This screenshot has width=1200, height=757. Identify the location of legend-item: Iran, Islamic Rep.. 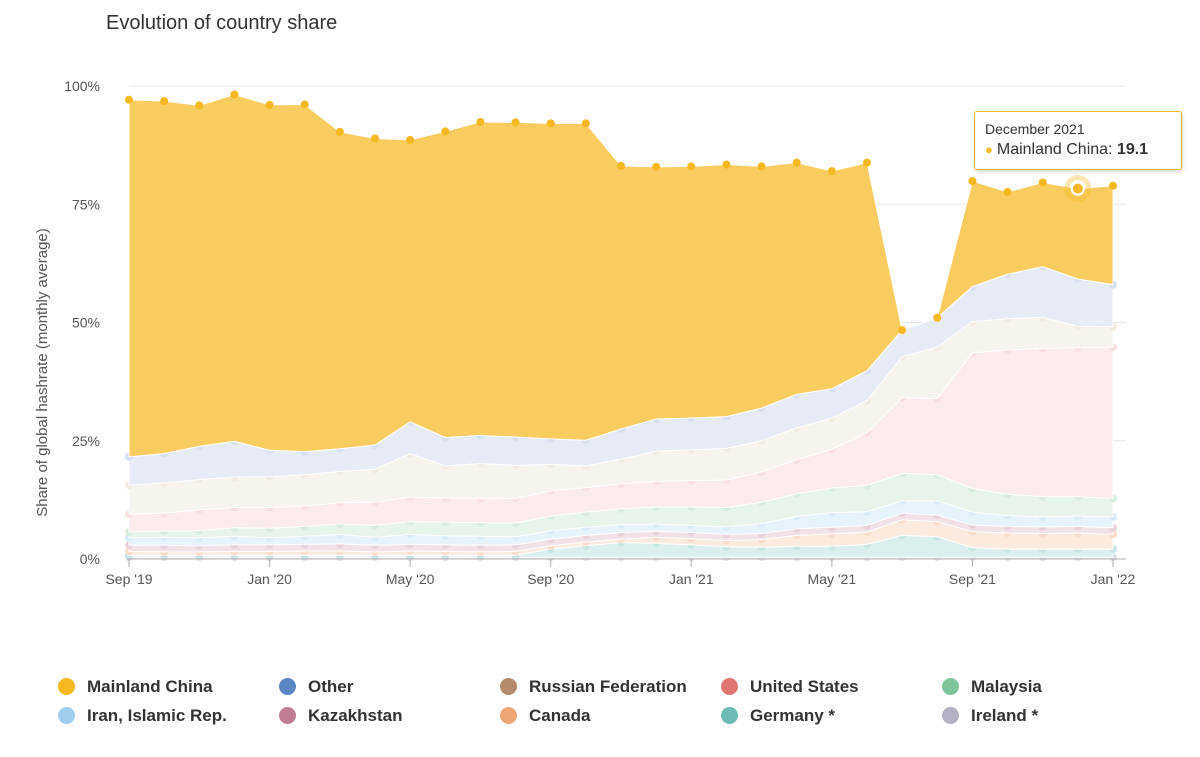
(168, 716).